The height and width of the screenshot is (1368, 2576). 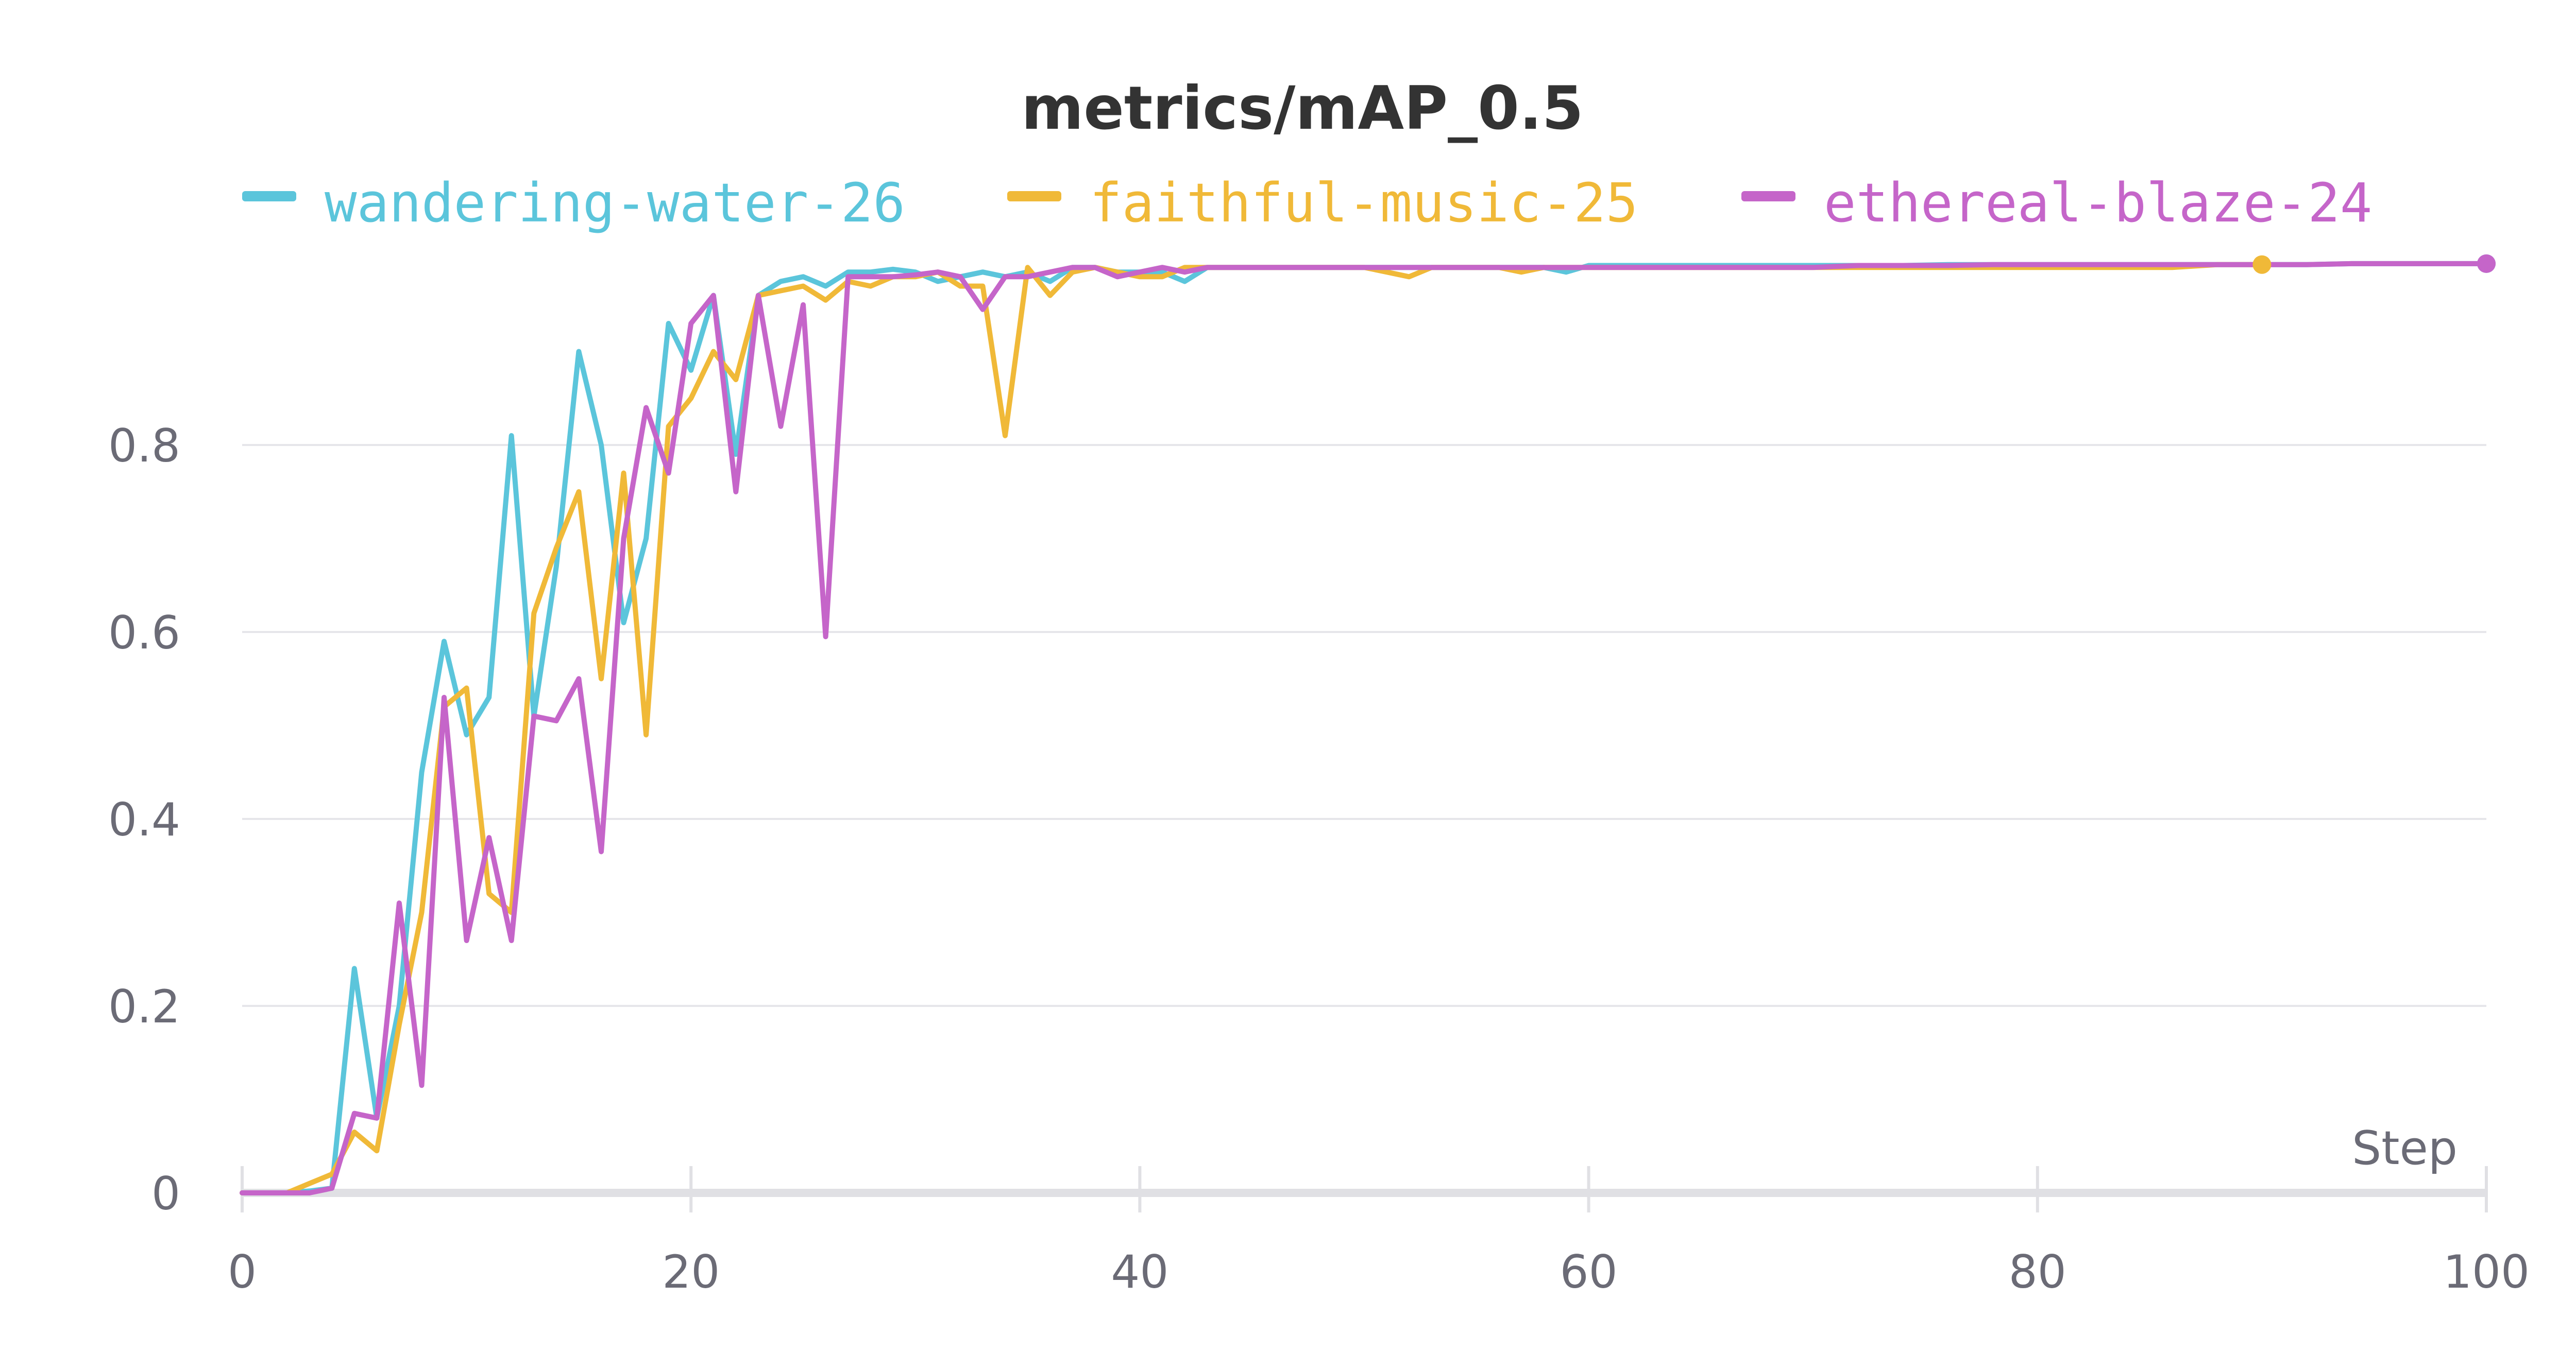 What do you see at coordinates (1379, 1271) in the screenshot?
I see `x-axis-ticks: 0 20 40 60 80 100` at bounding box center [1379, 1271].